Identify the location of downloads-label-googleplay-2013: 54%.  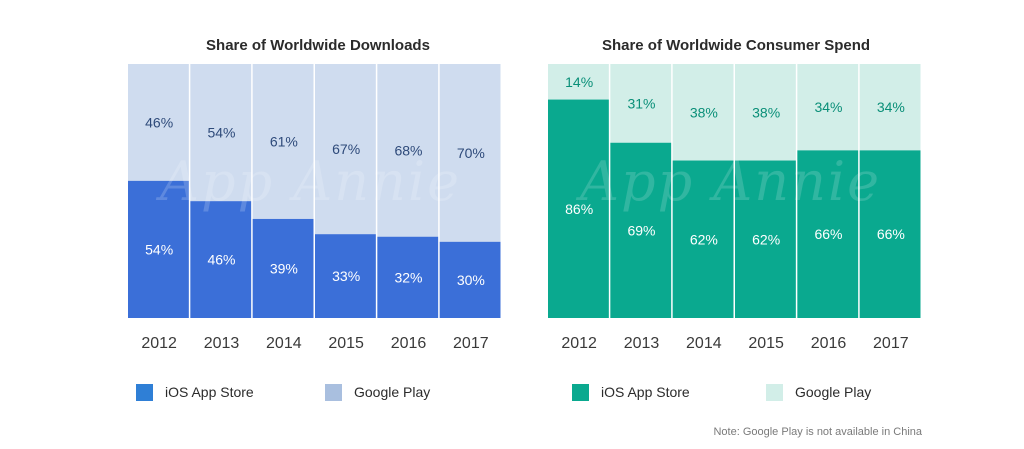
(221, 133).